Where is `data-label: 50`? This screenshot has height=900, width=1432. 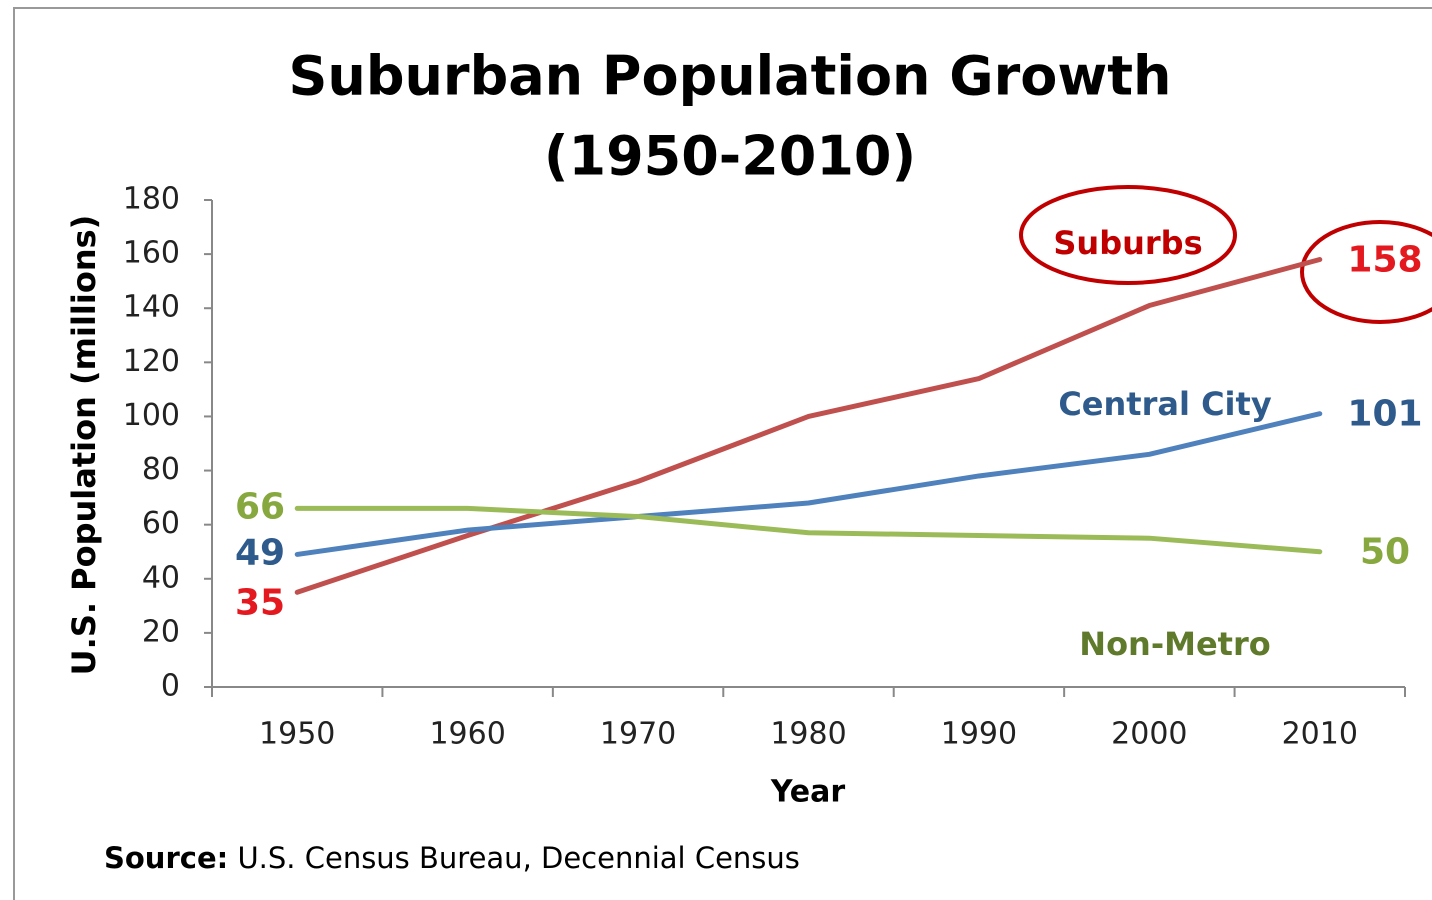 data-label: 50 is located at coordinates (1385, 552).